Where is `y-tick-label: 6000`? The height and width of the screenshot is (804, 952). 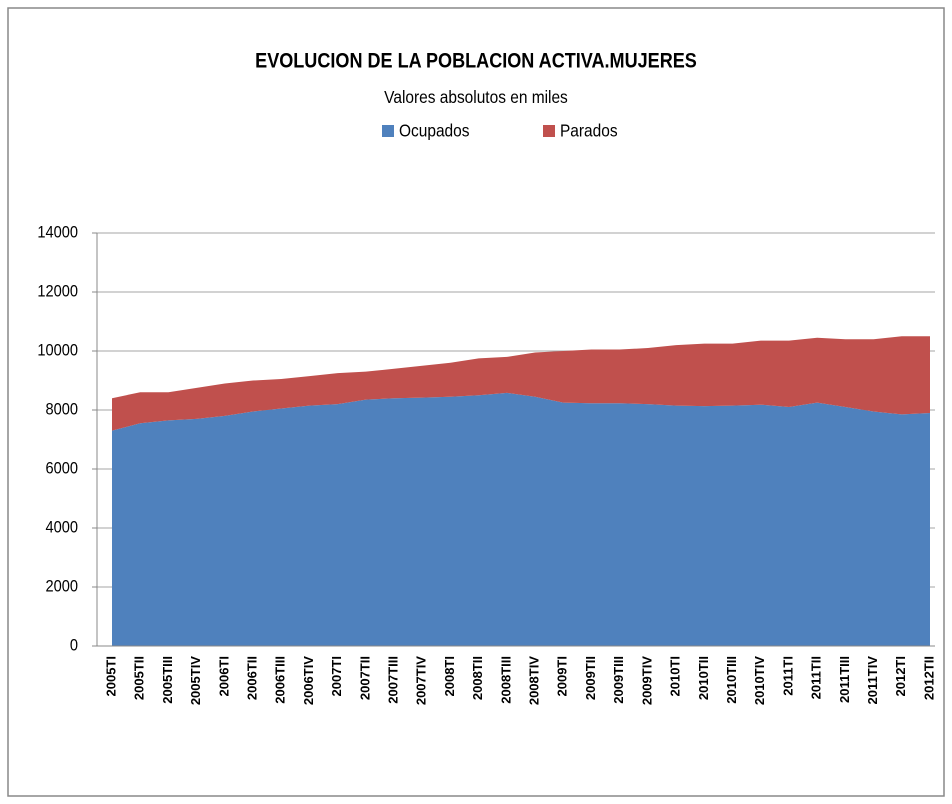
y-tick-label: 6000 is located at coordinates (61, 469).